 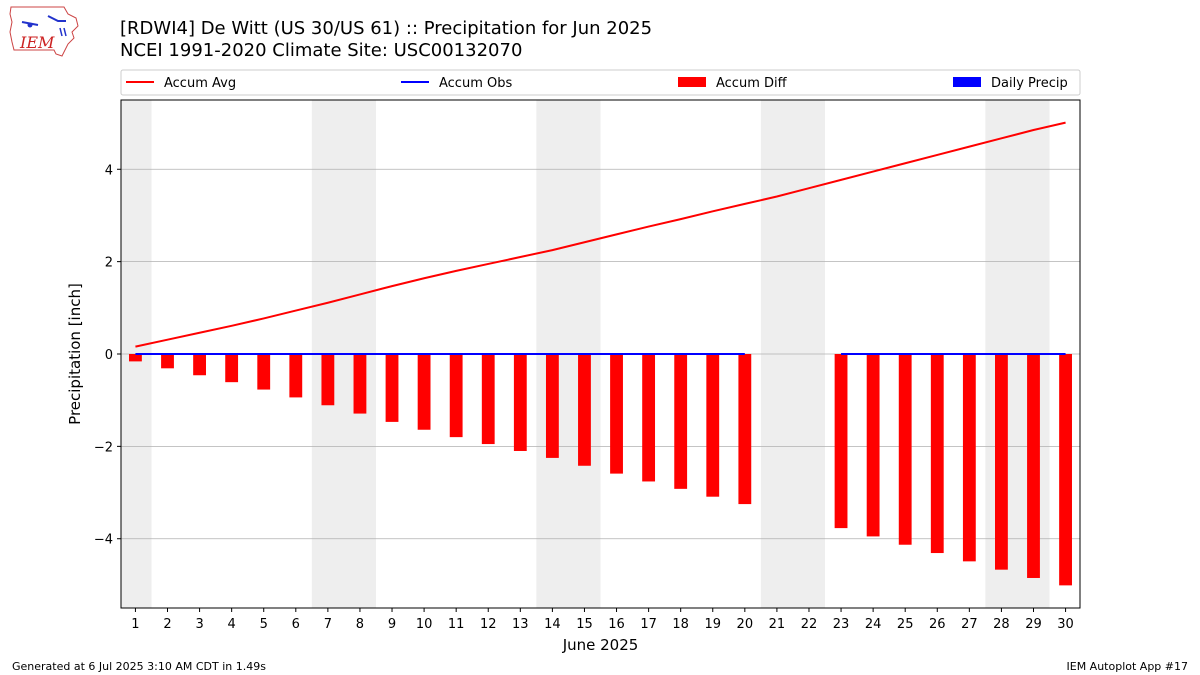 I want to click on x-tick-label: 1, so click(x=135, y=624).